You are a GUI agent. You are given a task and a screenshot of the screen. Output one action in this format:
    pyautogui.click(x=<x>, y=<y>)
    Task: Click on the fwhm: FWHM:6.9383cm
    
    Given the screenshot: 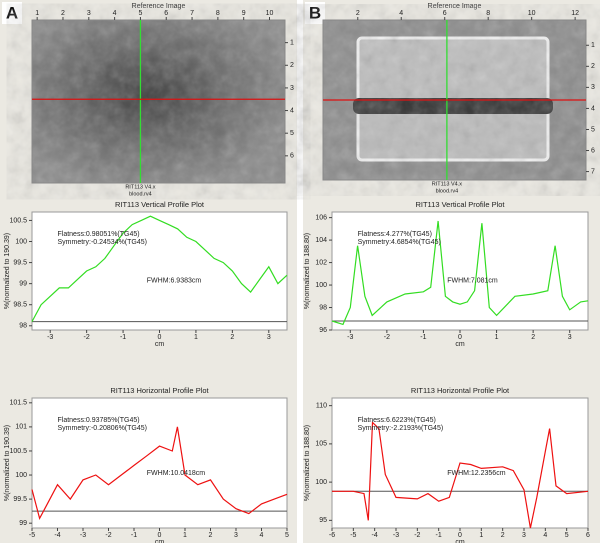 What is the action you would take?
    pyautogui.click(x=174, y=280)
    